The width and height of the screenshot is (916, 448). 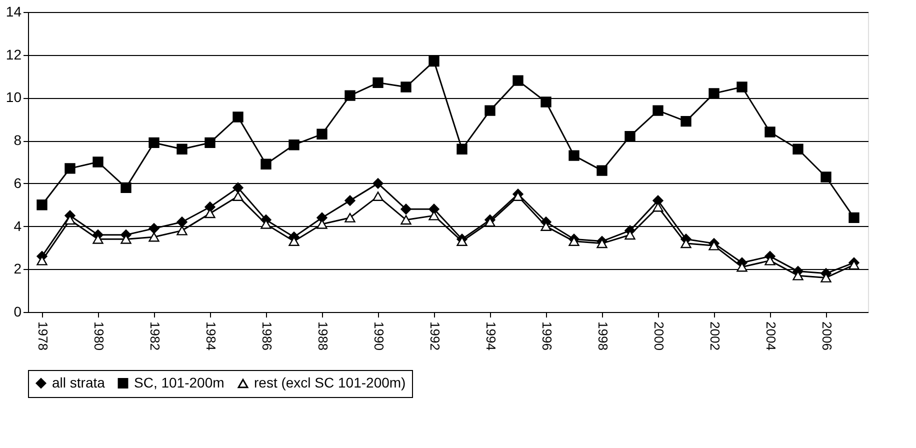 What do you see at coordinates (155, 336) in the screenshot?
I see `x-tick-label: 1982` at bounding box center [155, 336].